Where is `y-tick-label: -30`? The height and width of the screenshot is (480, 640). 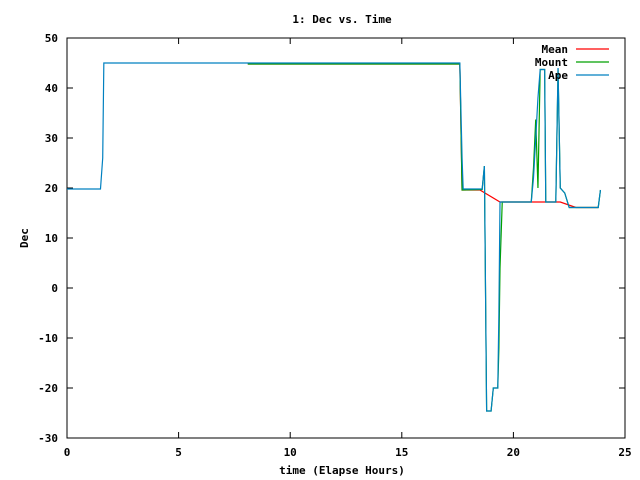
y-tick-label: -30 is located at coordinates (48, 438).